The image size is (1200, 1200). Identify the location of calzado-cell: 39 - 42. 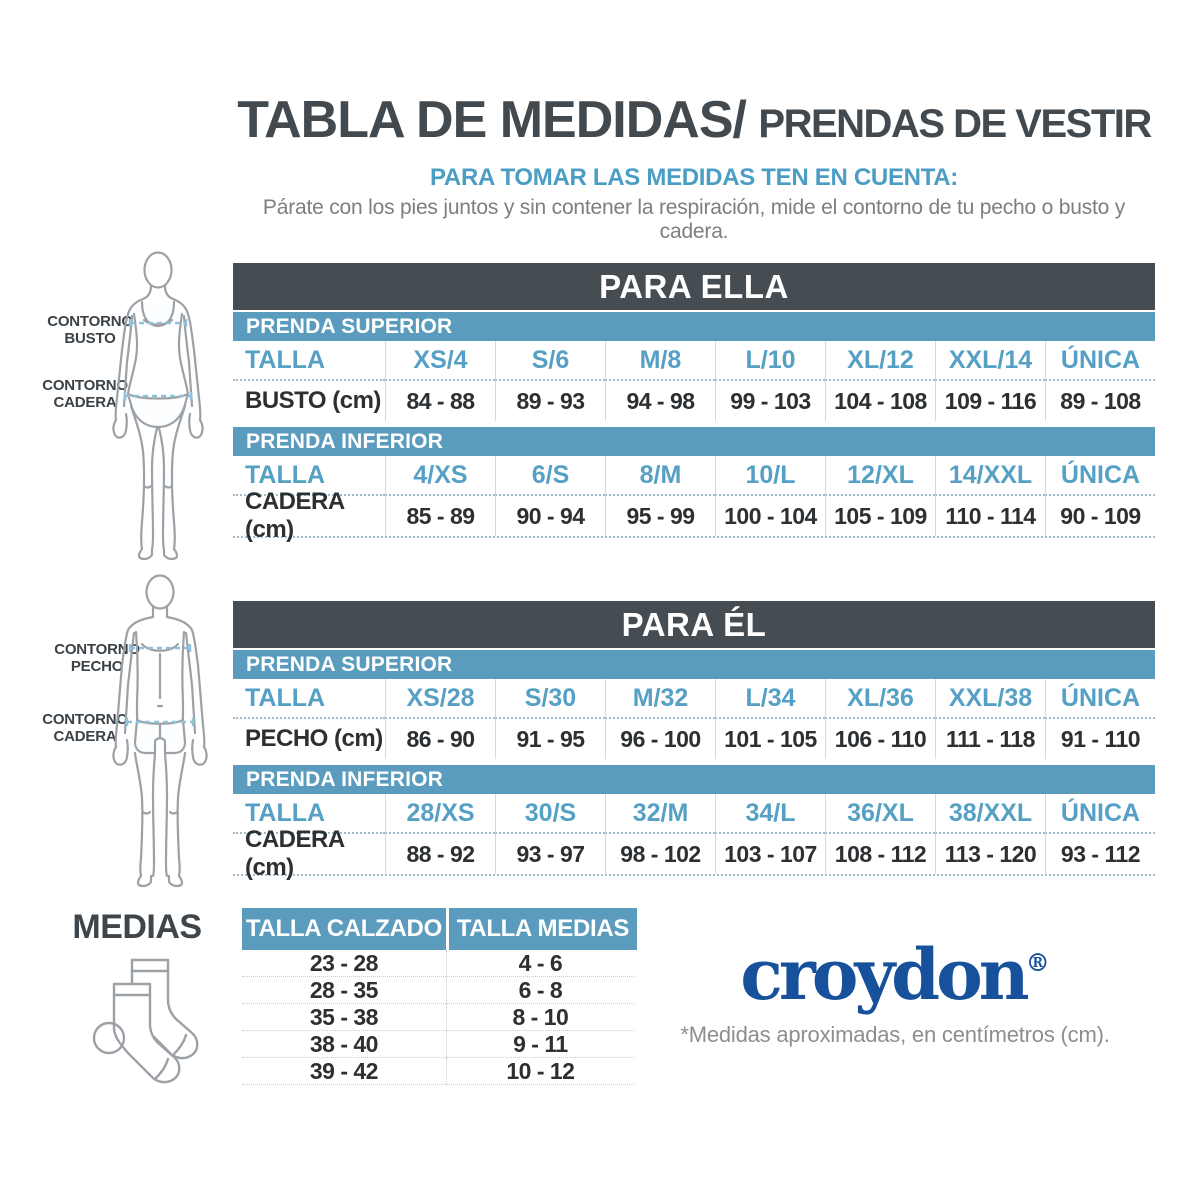
(344, 1070).